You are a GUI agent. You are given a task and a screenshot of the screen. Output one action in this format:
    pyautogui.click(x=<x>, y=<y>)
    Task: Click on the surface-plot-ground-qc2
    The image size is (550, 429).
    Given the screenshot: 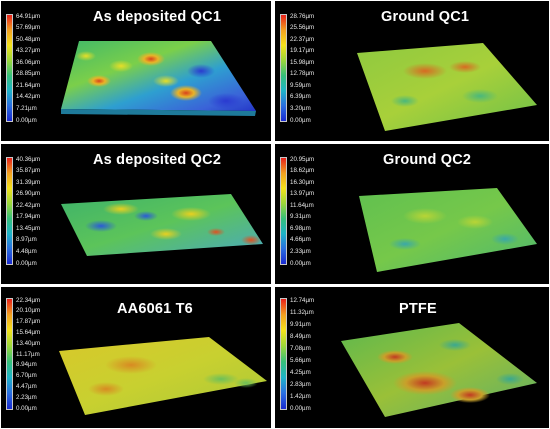 What is the action you would take?
    pyautogui.click(x=448, y=230)
    